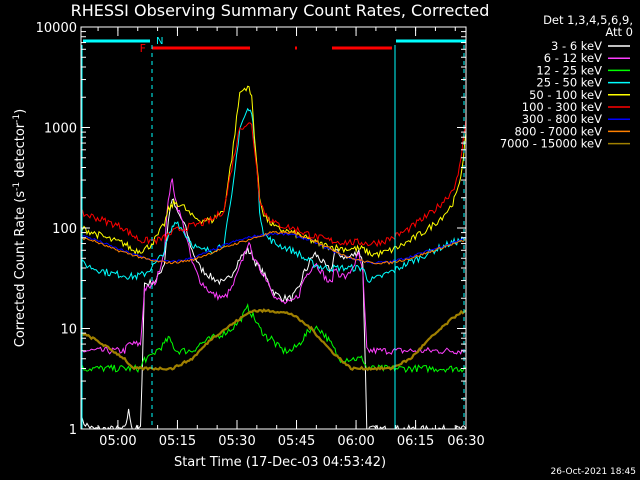 The image size is (640, 480). I want to click on y-axis-label-part-1: Corrected Count Rate (s, so click(20, 269).